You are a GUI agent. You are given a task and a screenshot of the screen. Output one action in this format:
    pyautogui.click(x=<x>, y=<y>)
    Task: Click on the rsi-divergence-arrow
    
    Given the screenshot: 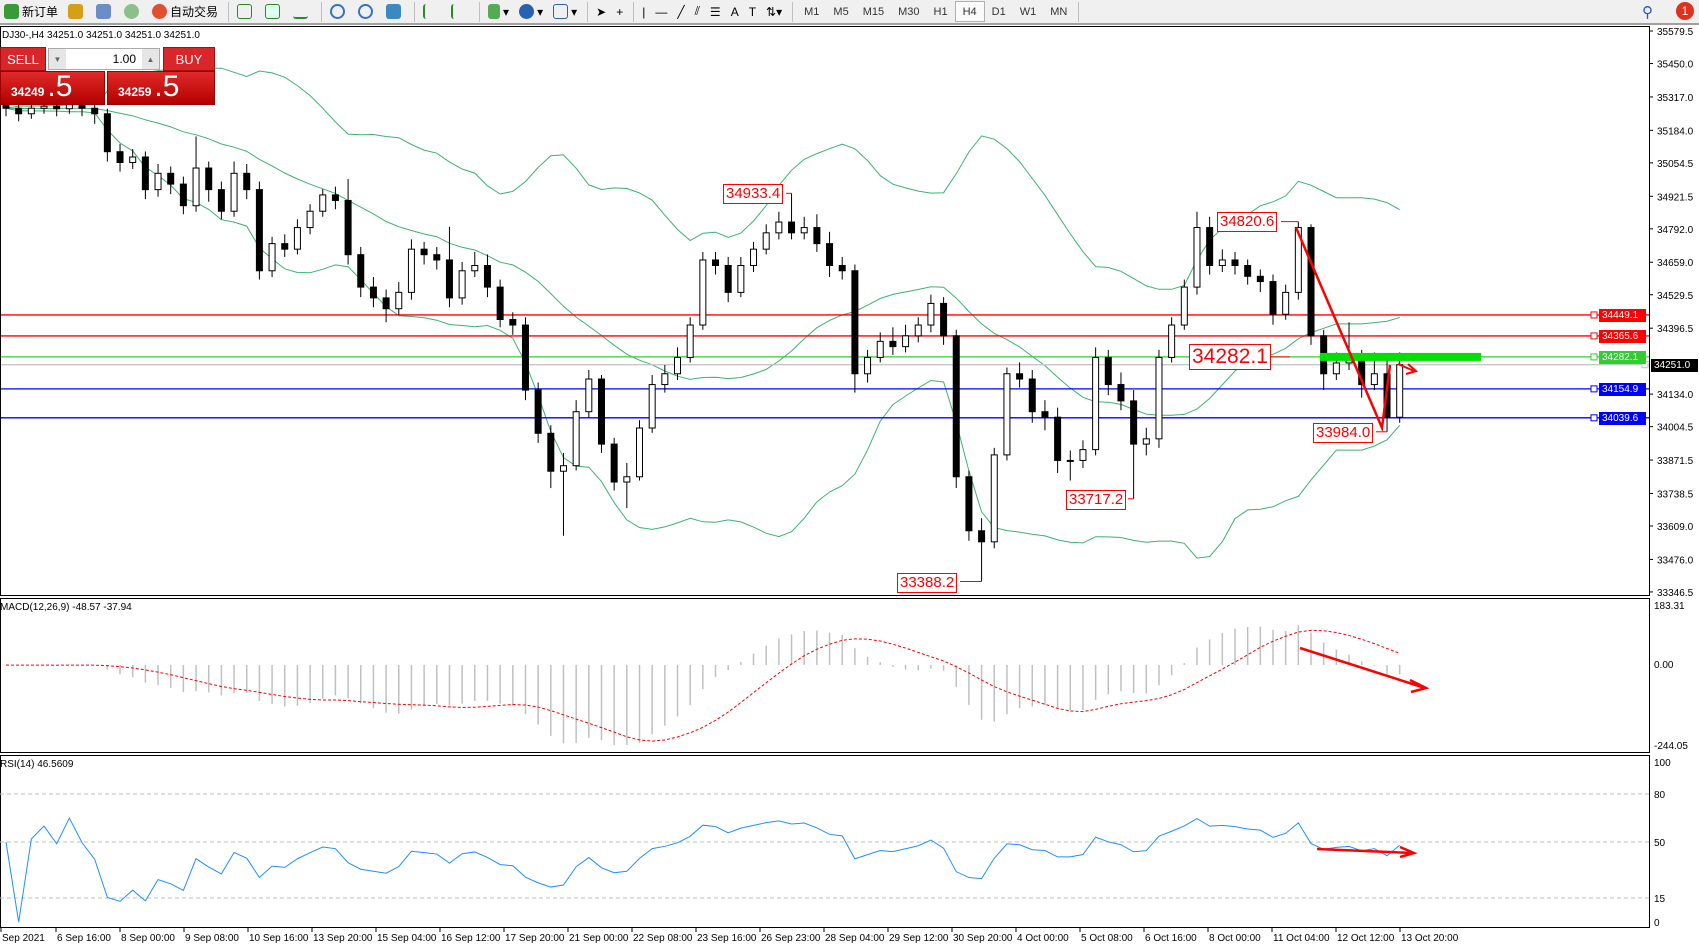 What is the action you would take?
    pyautogui.click(x=1367, y=852)
    